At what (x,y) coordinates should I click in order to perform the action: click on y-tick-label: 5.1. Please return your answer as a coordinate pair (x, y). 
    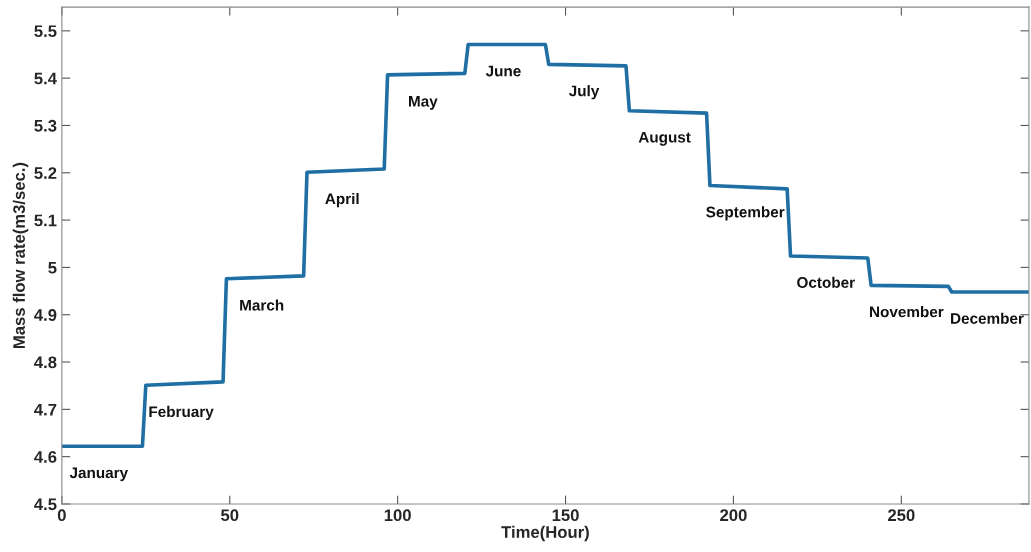
    Looking at the image, I should click on (45, 220).